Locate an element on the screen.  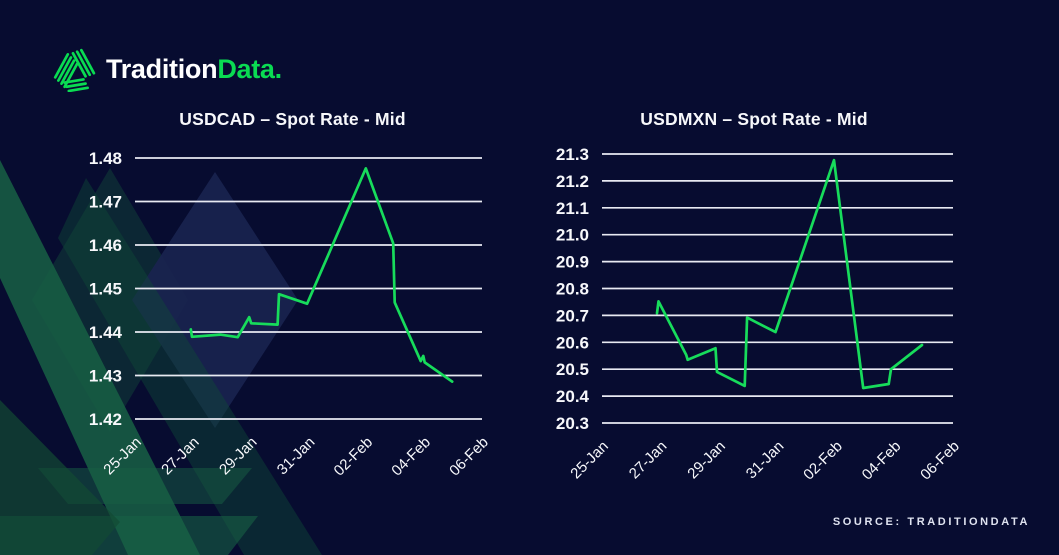
y-tick-label: 1.46 is located at coordinates (105, 245).